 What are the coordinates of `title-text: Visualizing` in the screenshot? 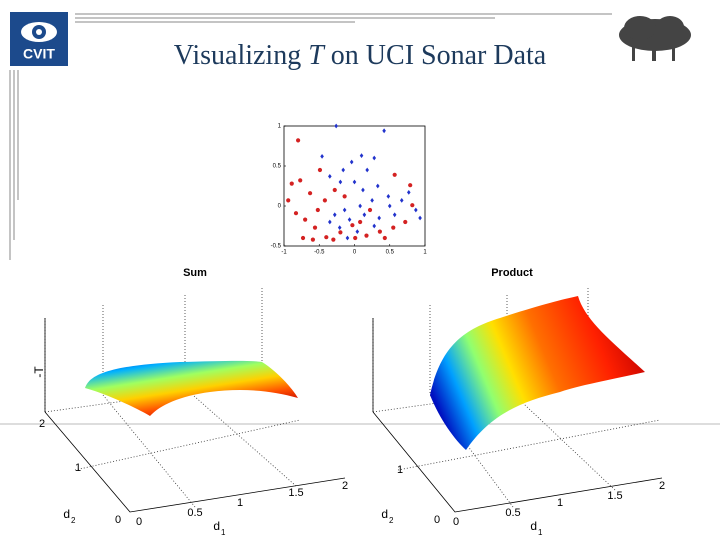 It's located at (241, 55).